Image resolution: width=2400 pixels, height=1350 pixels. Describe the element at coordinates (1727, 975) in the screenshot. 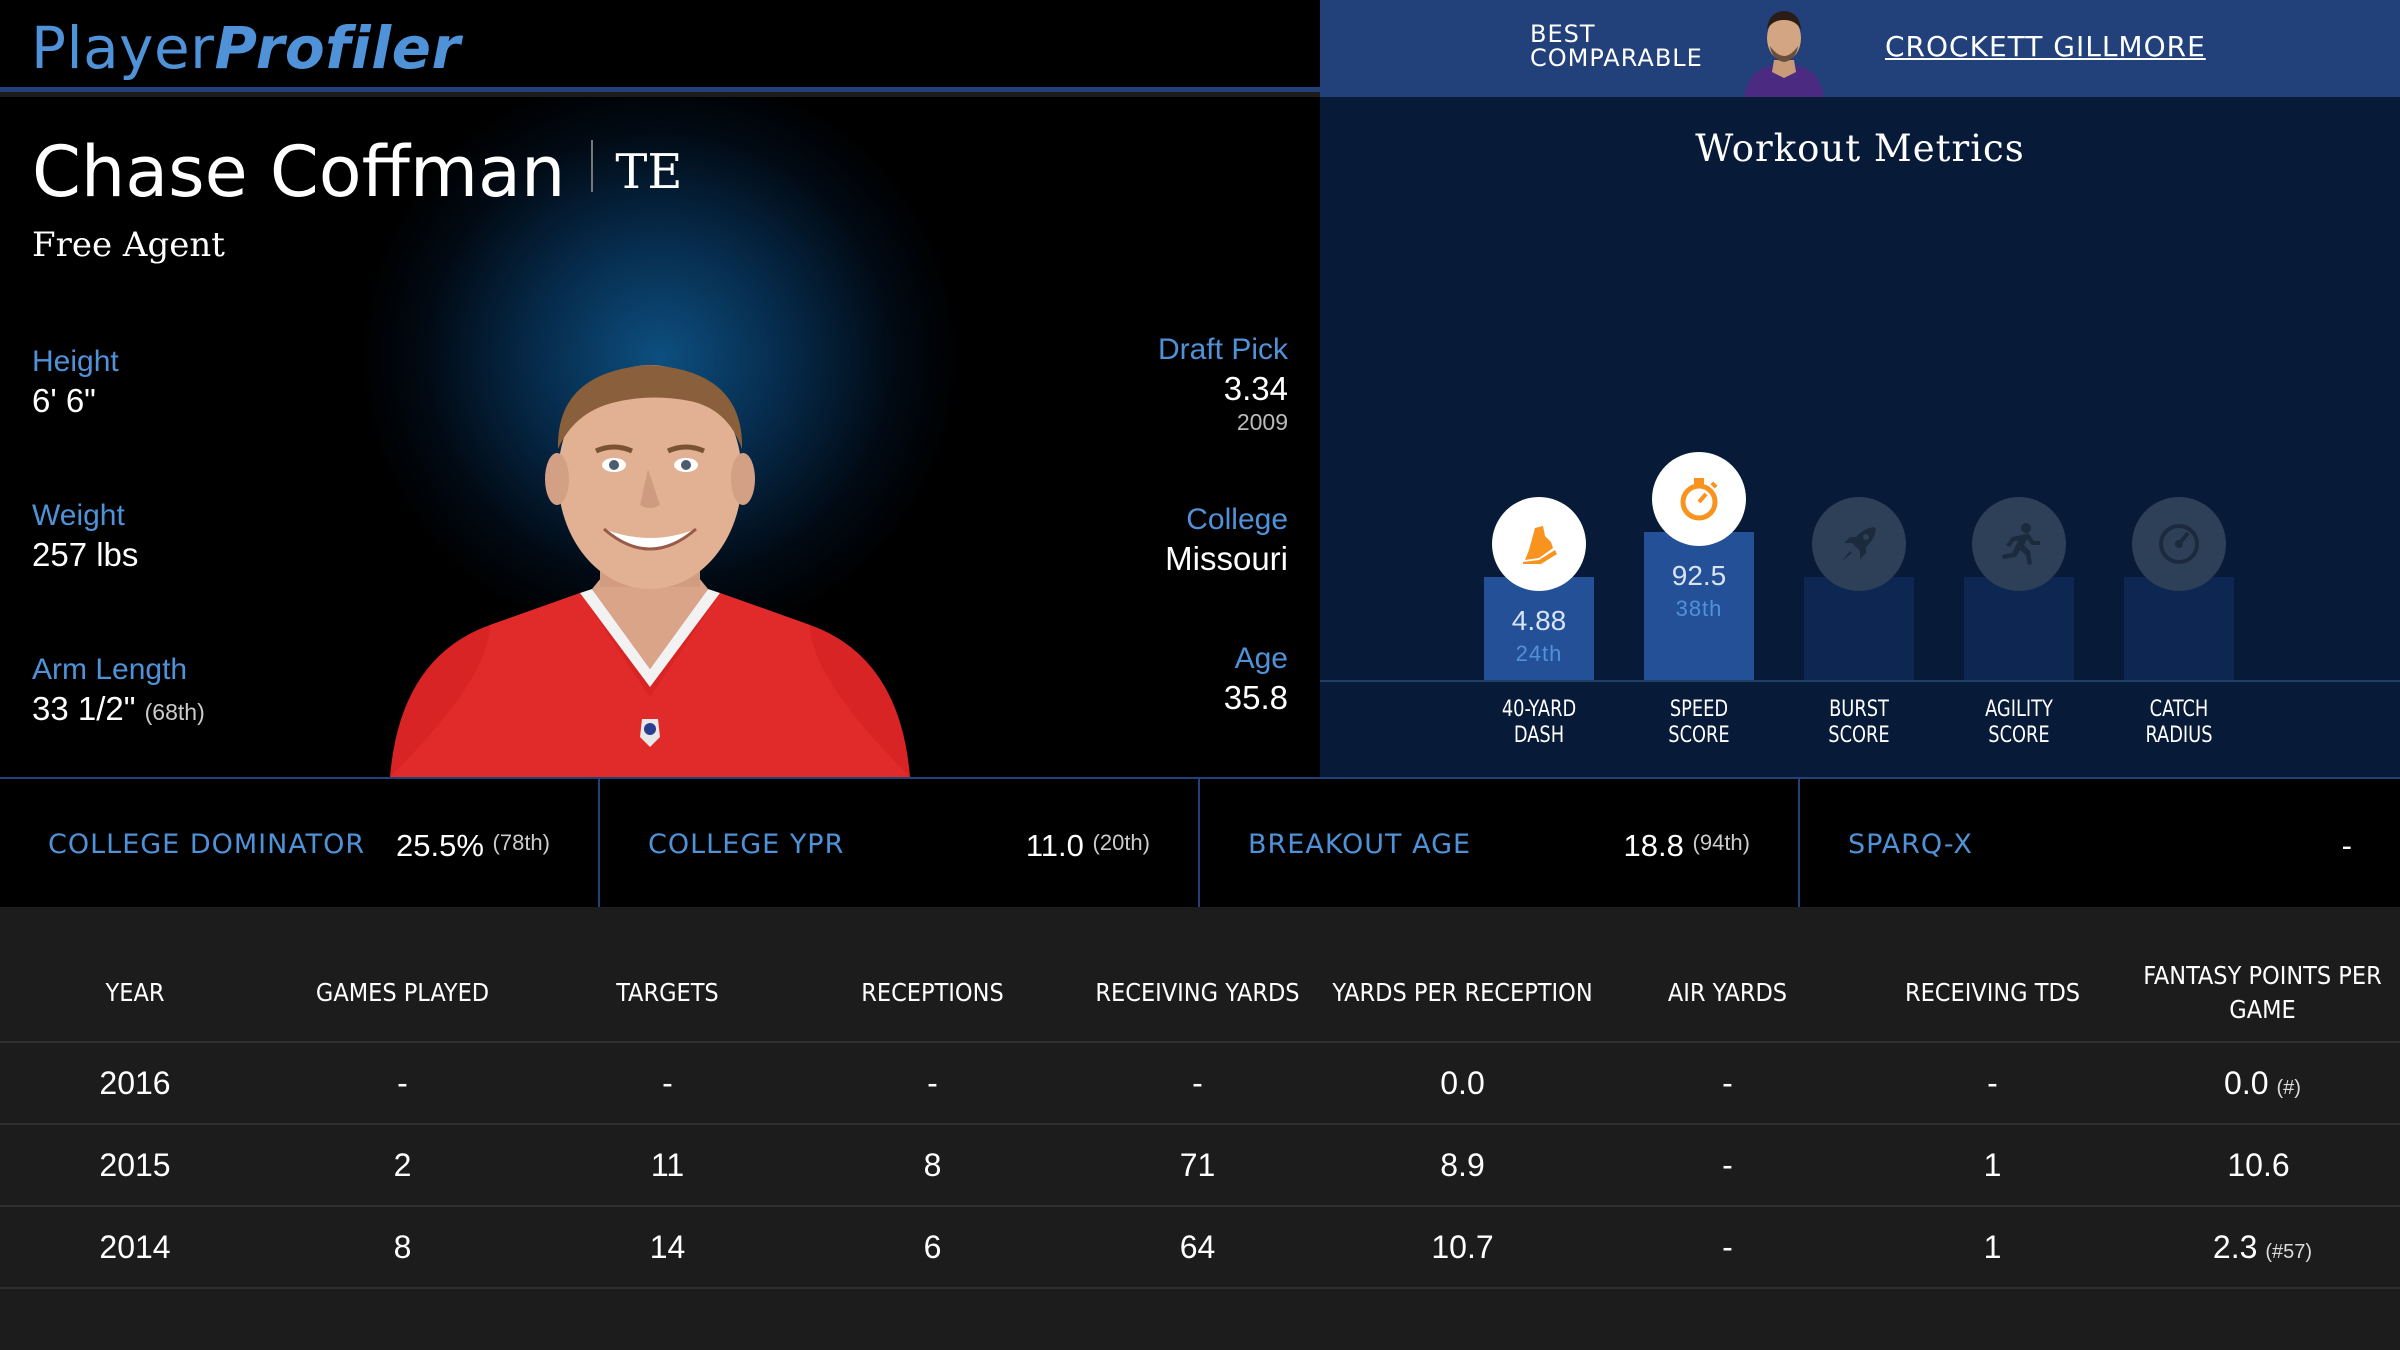

I see `col-header-air-yards: AIR YARDS` at that location.